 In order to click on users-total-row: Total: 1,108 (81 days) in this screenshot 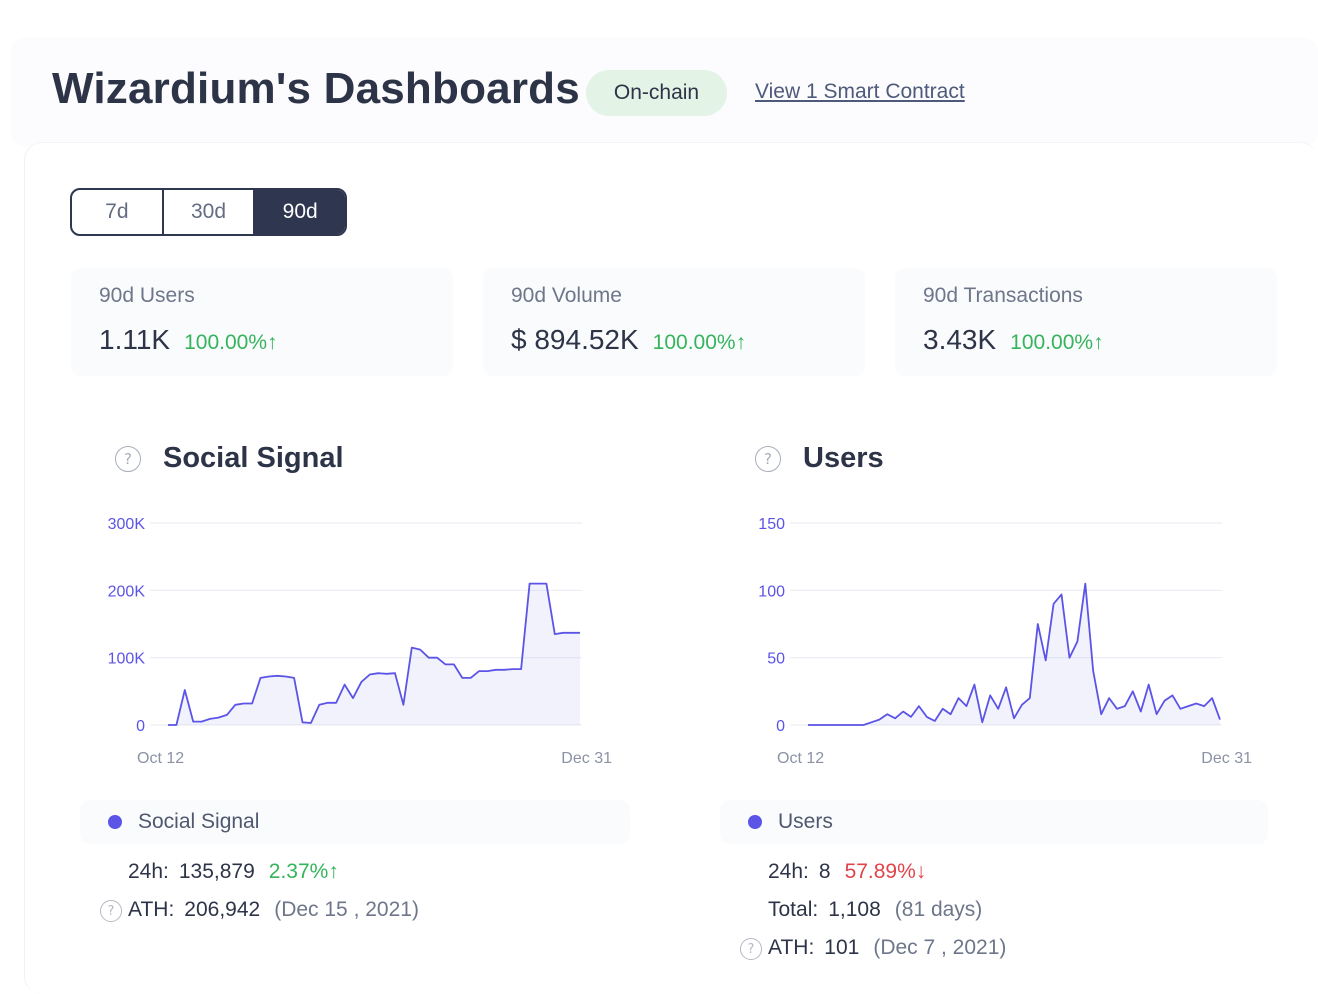, I will do `click(875, 910)`.